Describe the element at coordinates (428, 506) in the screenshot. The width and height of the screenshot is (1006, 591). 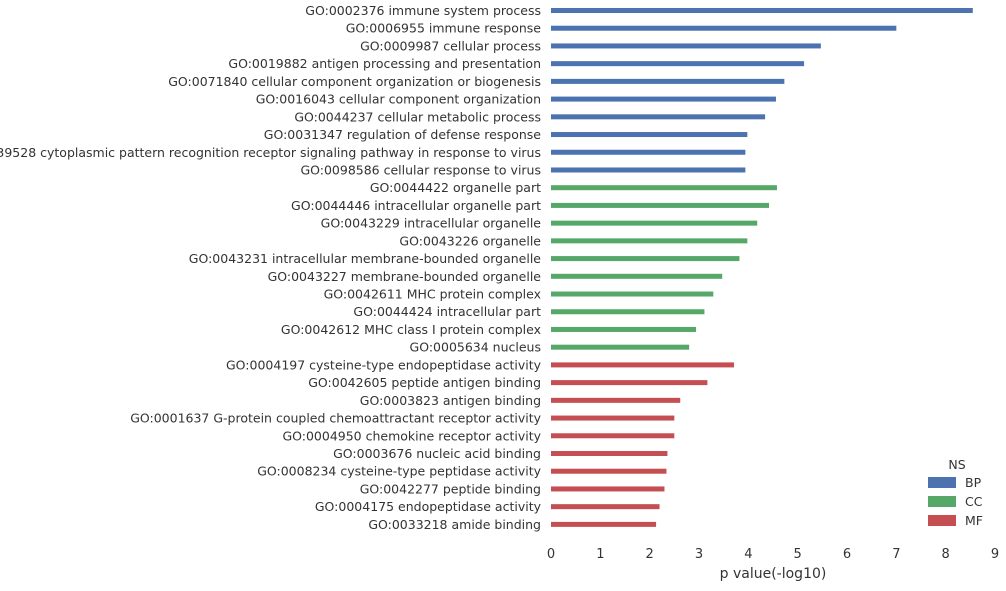
I see `category-label: GO:0004175 endopeptidase activity` at that location.